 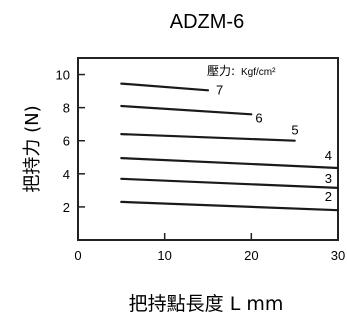 What do you see at coordinates (77, 255) in the screenshot?
I see `x-tick-label: 0` at bounding box center [77, 255].